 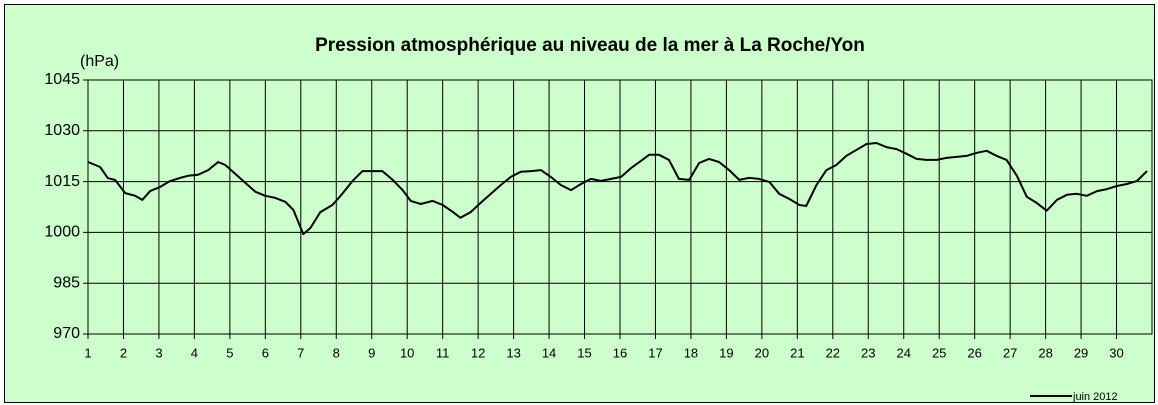 I want to click on x-tick-label: 4, so click(x=194, y=352).